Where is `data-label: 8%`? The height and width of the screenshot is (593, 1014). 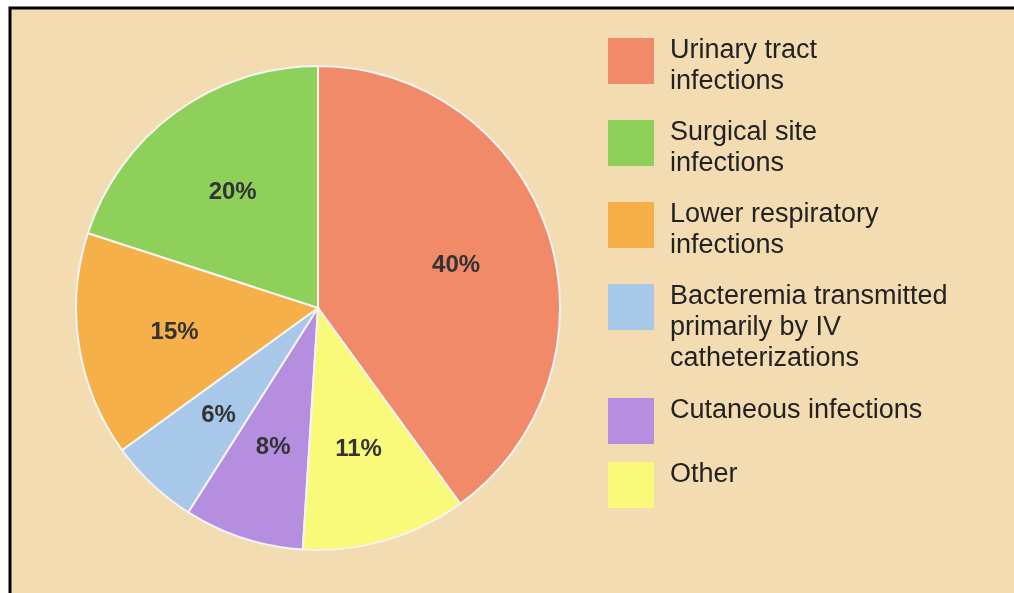
data-label: 8% is located at coordinates (273, 446).